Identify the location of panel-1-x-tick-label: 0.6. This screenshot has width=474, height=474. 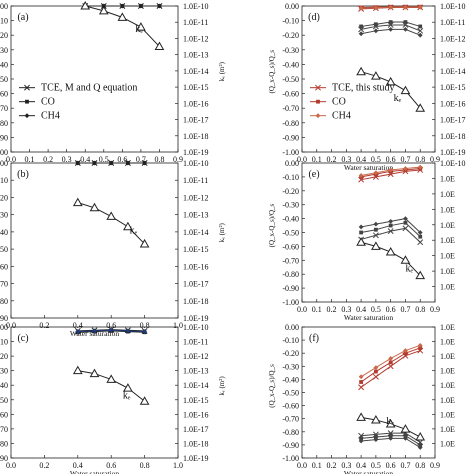
(122, 159).